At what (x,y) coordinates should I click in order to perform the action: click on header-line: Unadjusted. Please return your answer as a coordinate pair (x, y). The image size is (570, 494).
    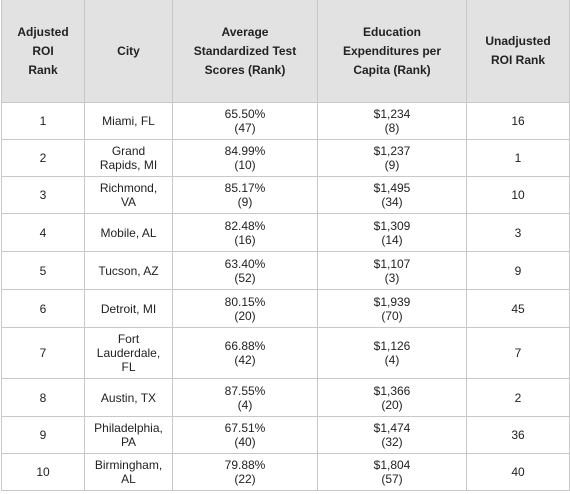
    Looking at the image, I should click on (518, 41).